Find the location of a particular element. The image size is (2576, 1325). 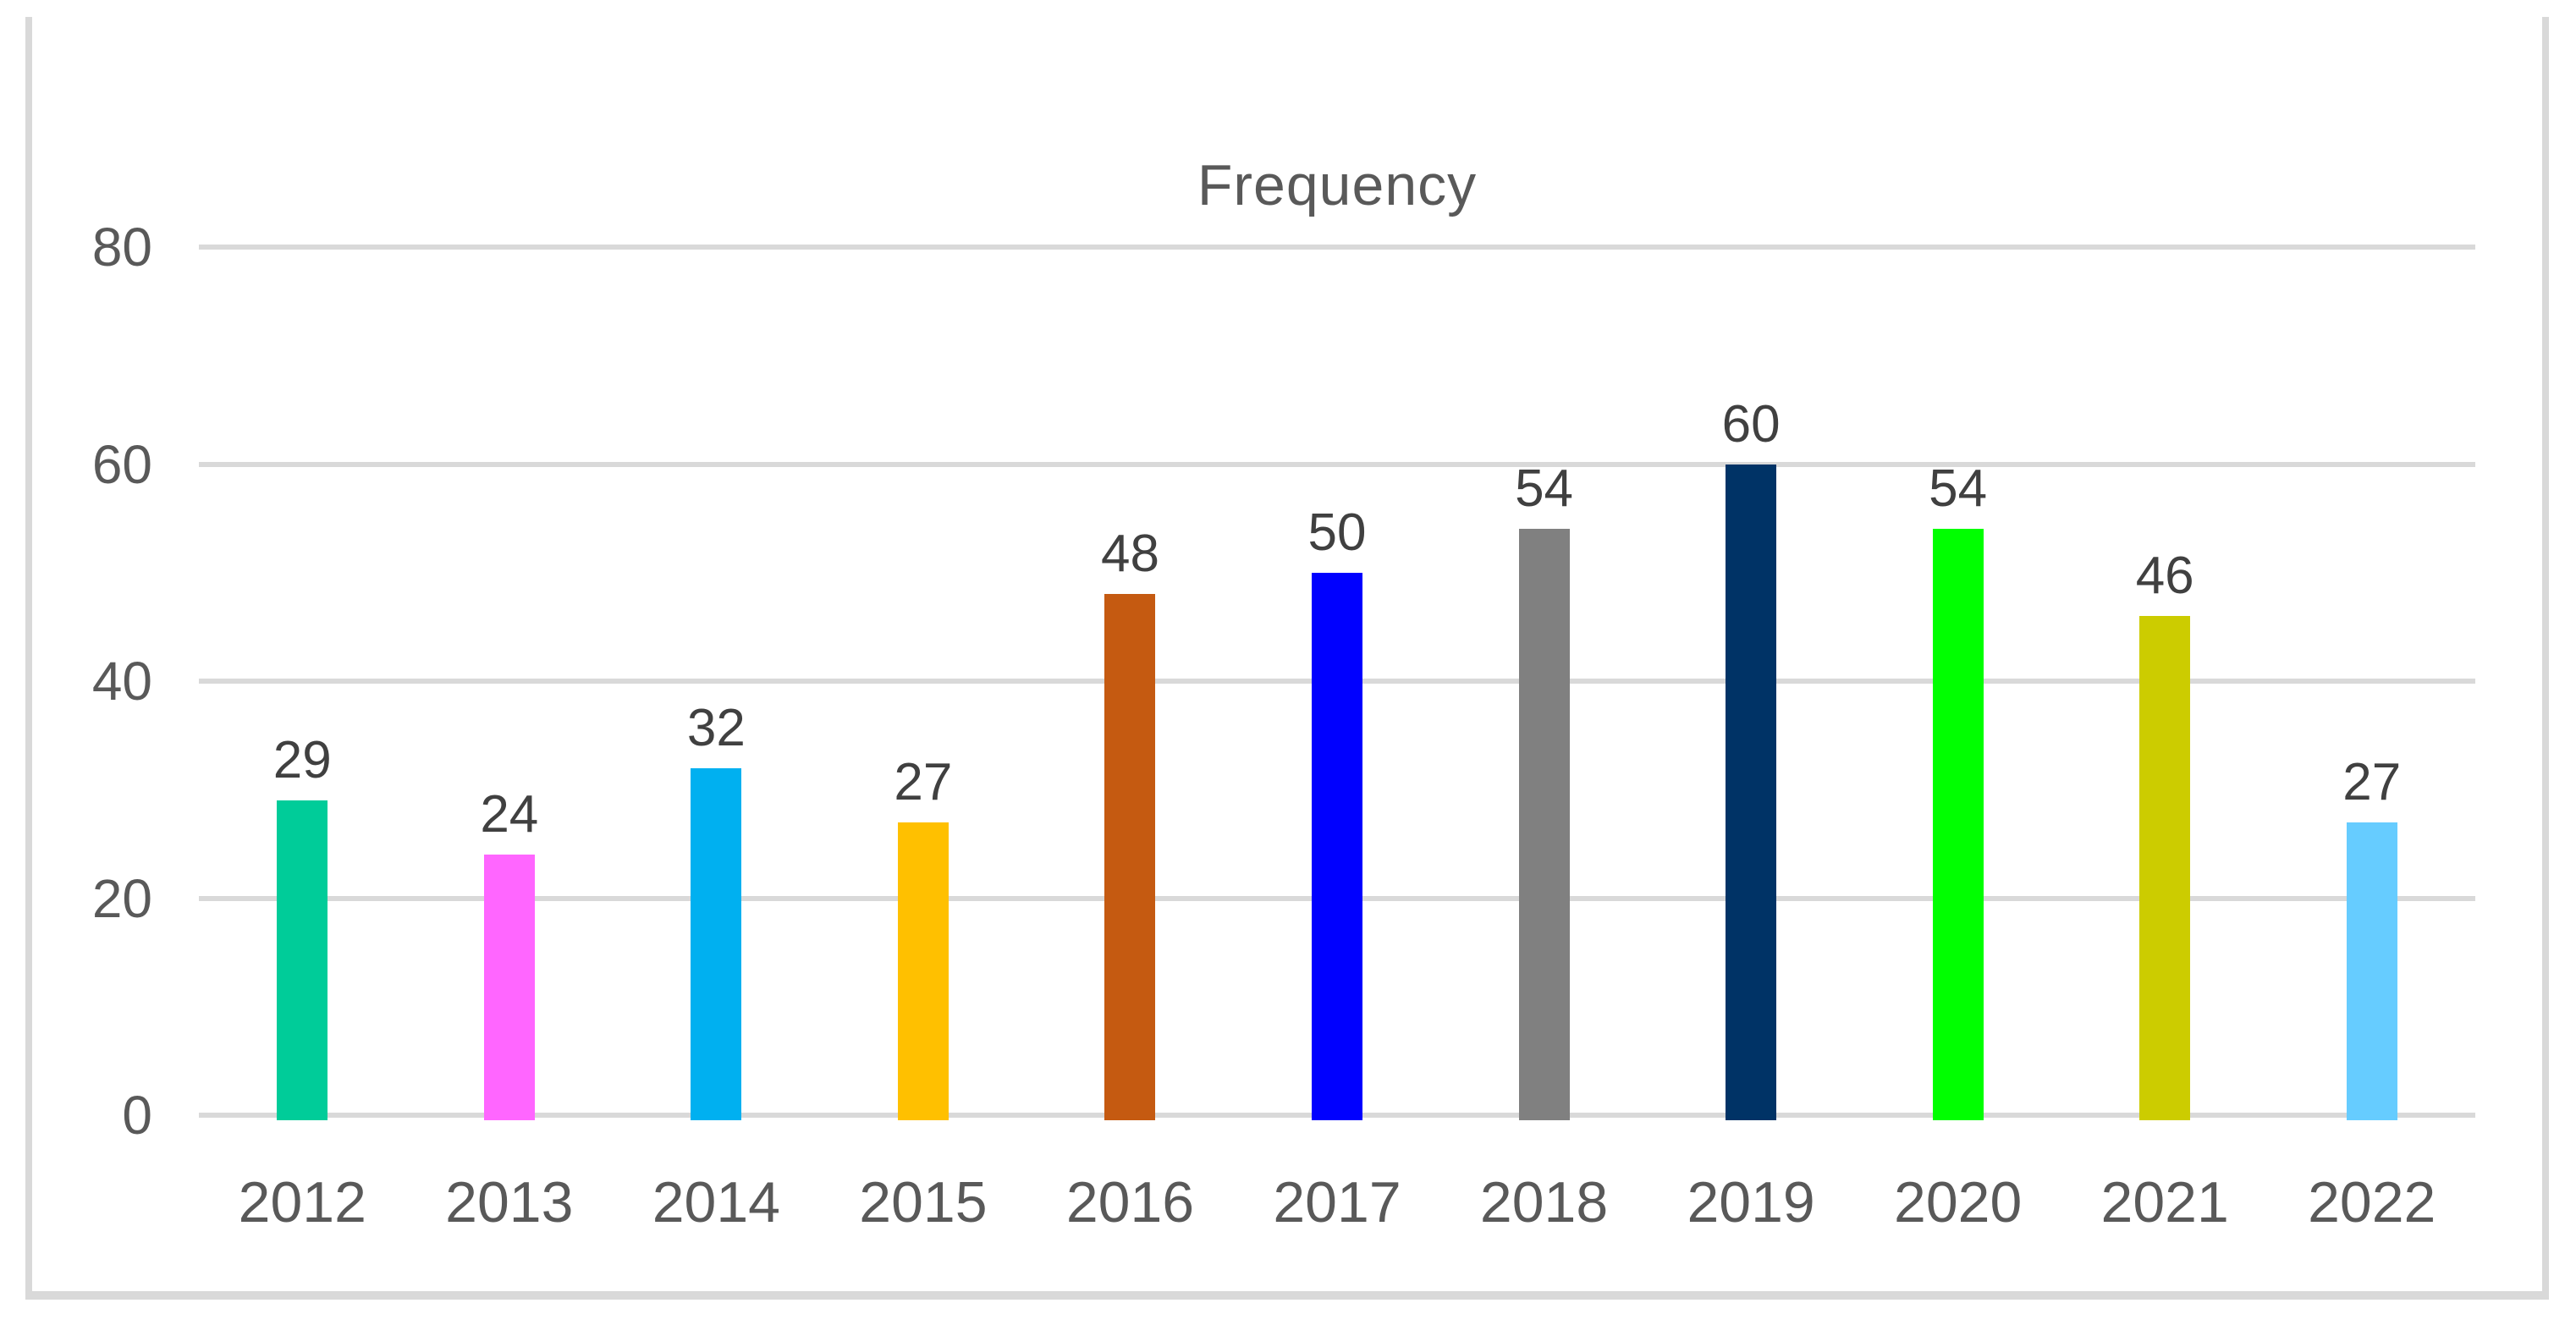

bar-slot-2018: 54 is located at coordinates (1544, 683).